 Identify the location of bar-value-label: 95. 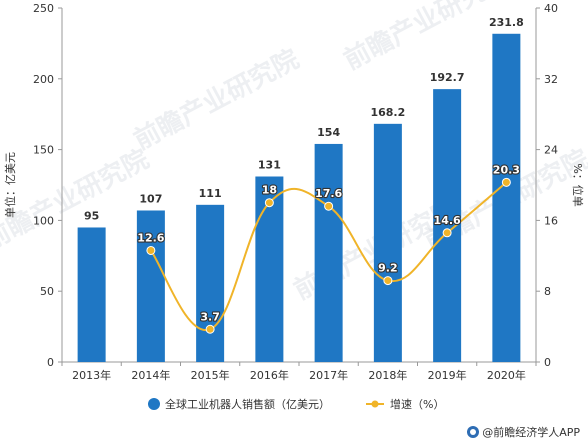
(91, 215).